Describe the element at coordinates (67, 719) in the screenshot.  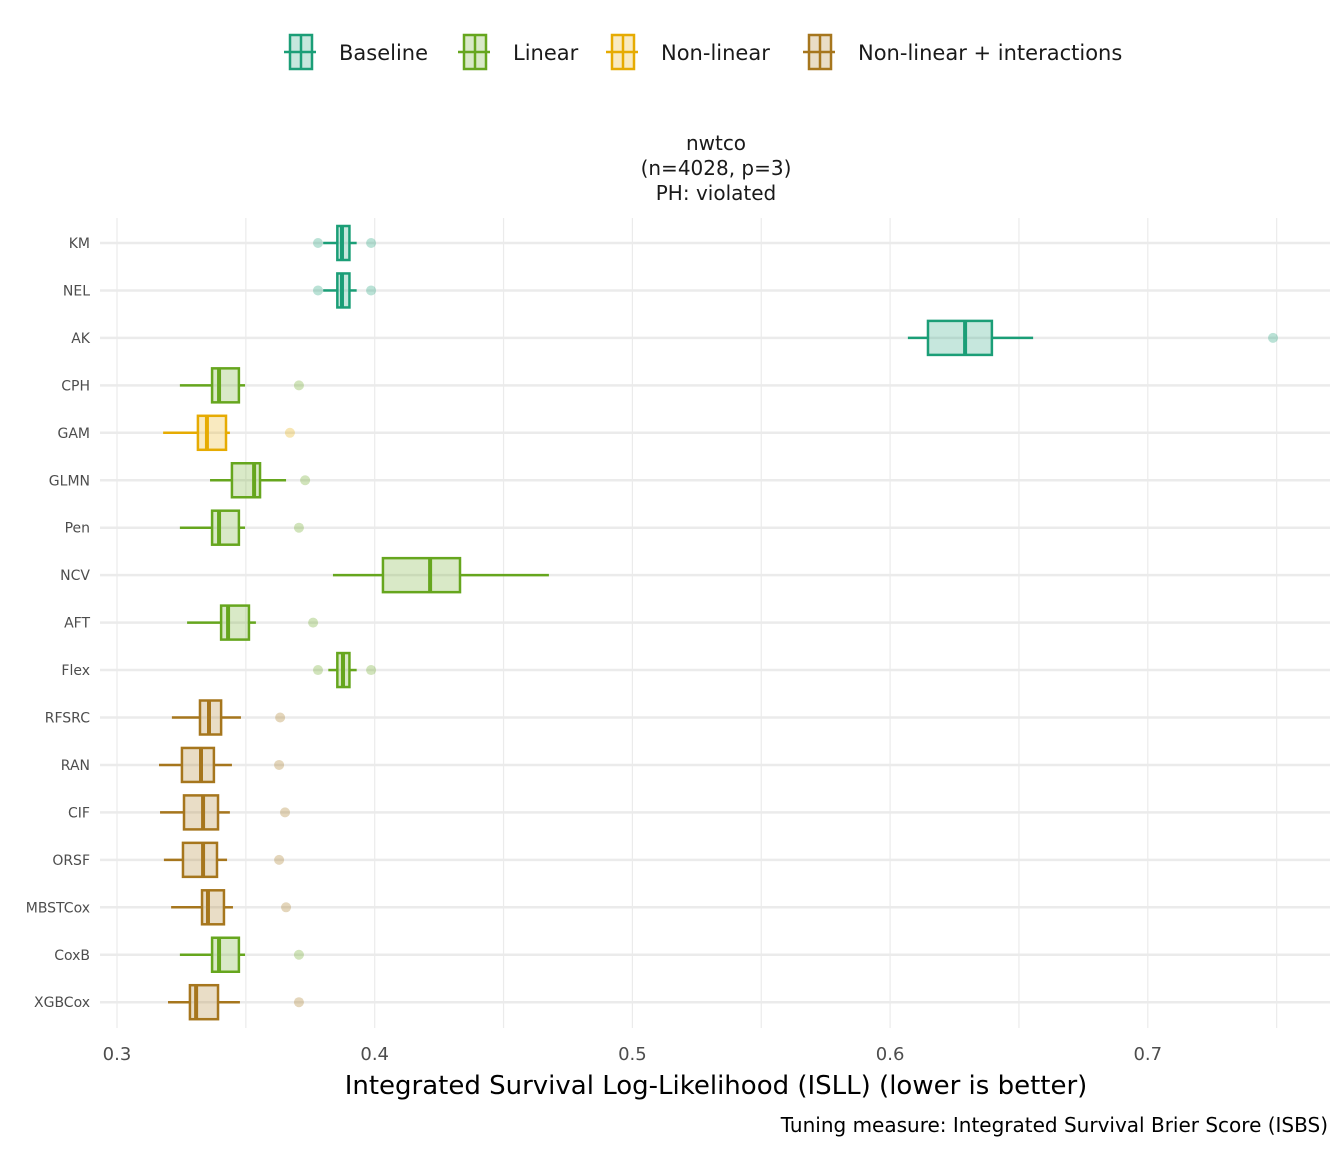
I see `y-tick-label: RFSRC` at that location.